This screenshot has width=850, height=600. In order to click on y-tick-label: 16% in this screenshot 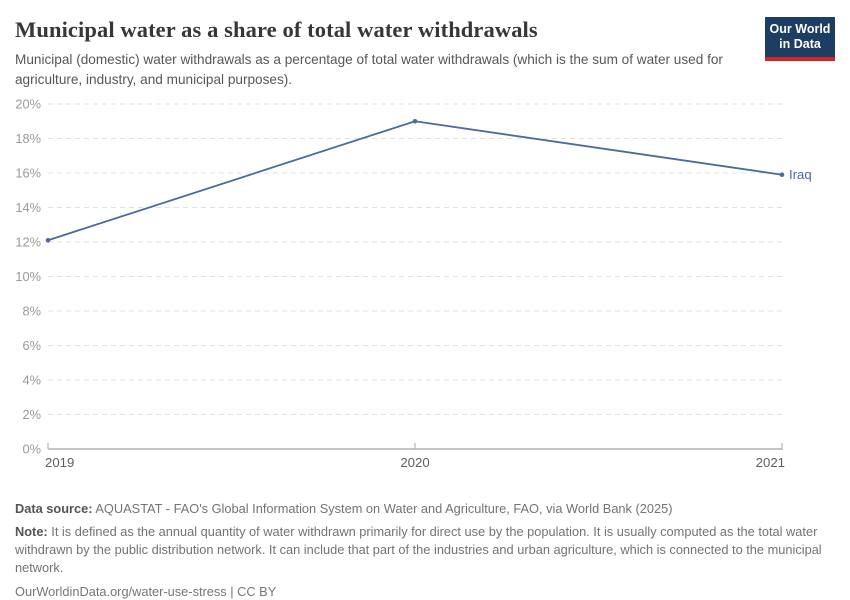, I will do `click(28, 173)`.